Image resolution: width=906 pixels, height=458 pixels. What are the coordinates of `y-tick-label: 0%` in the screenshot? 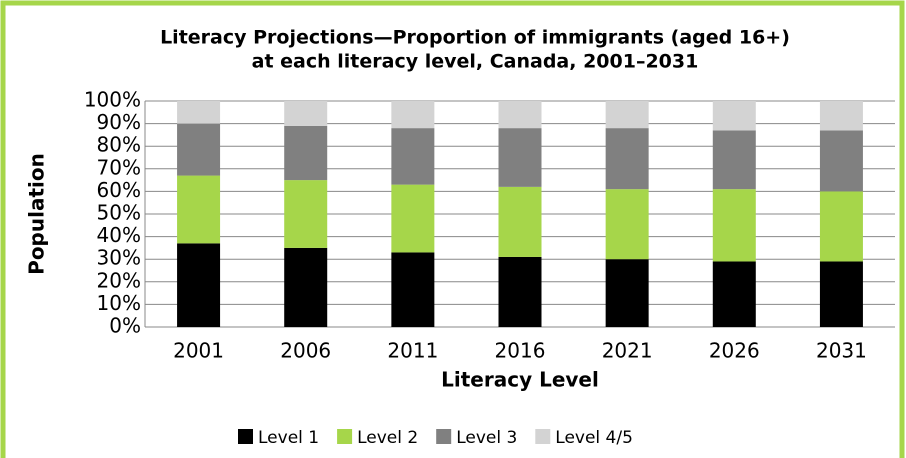 It's located at (125, 326).